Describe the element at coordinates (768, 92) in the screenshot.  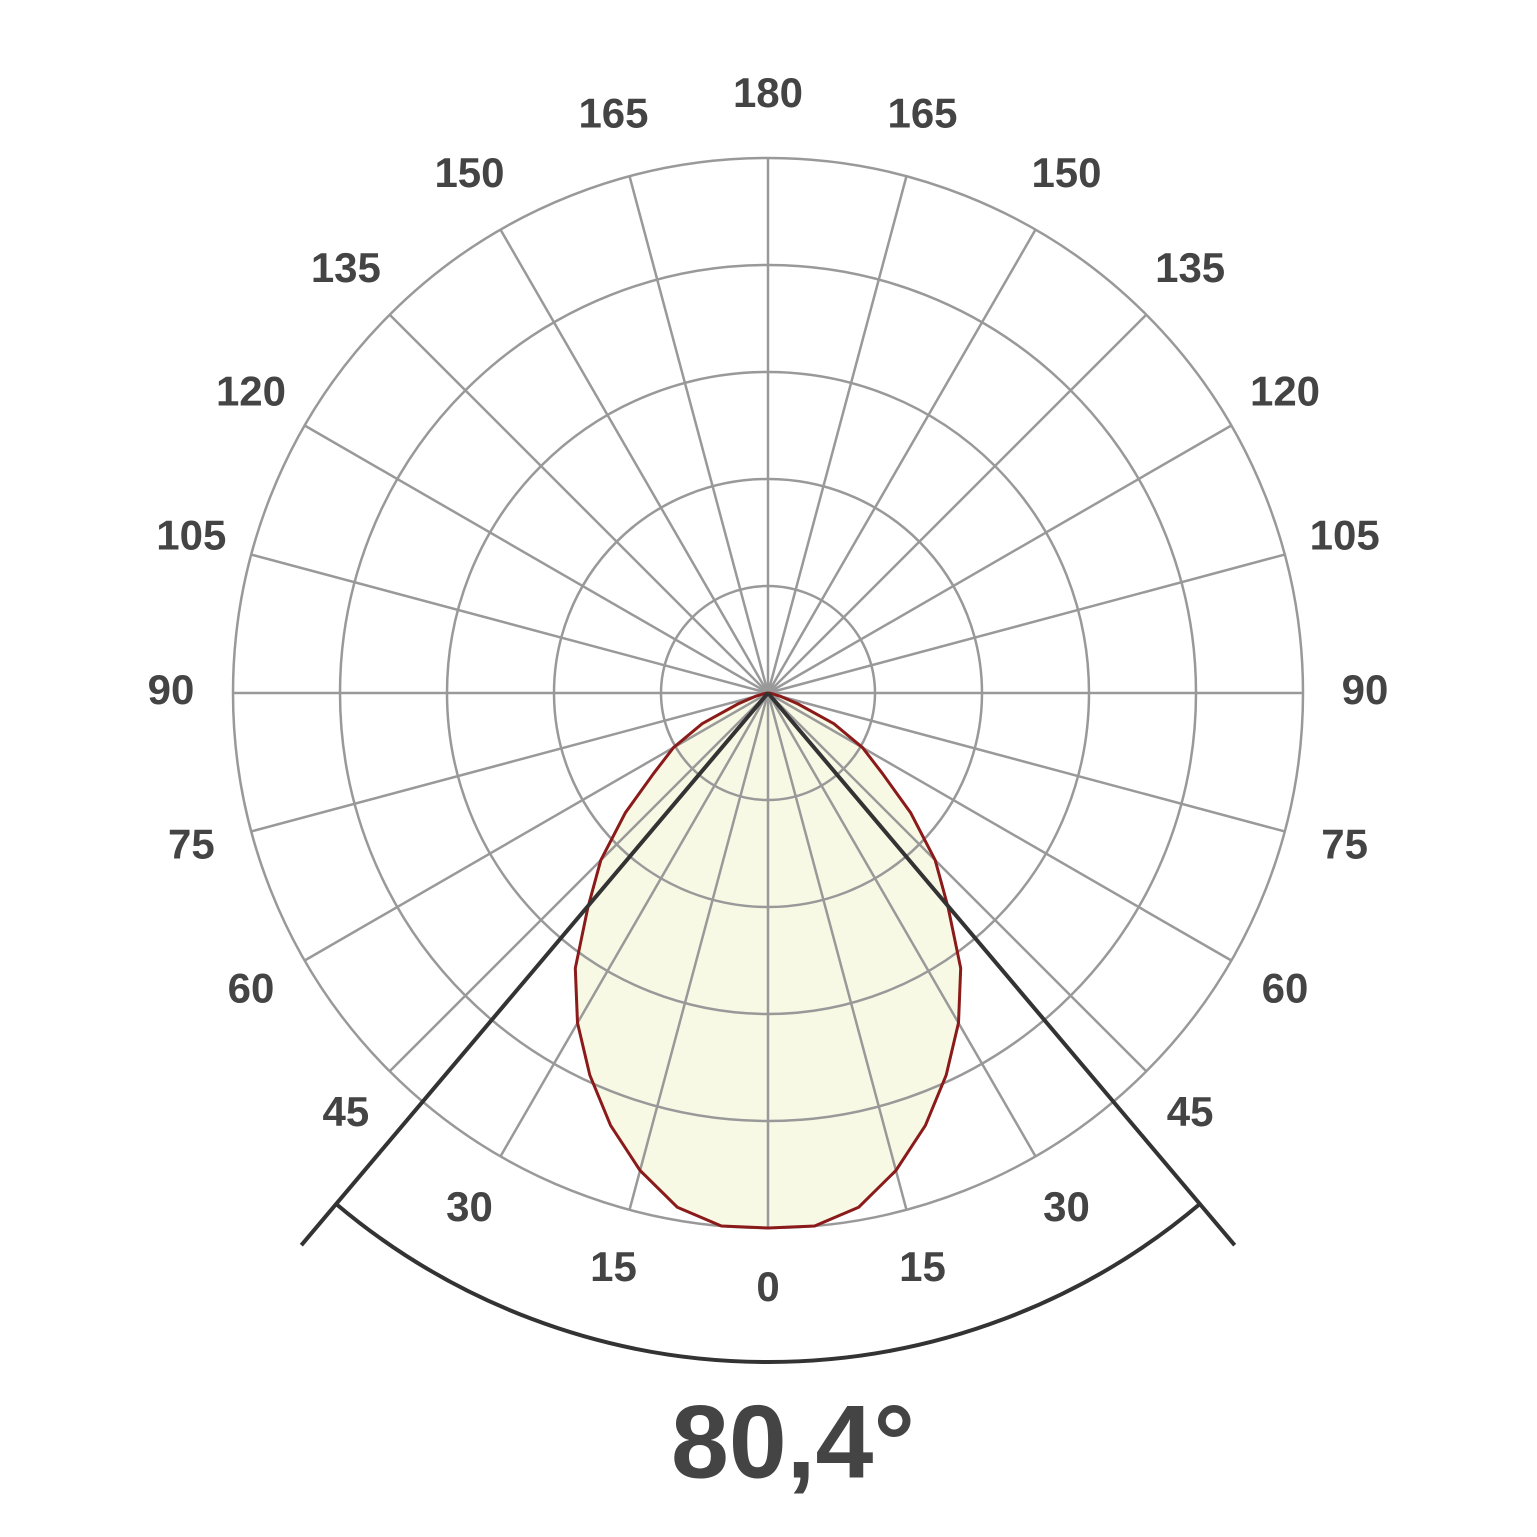
I see `angle-tick-label: 180` at that location.